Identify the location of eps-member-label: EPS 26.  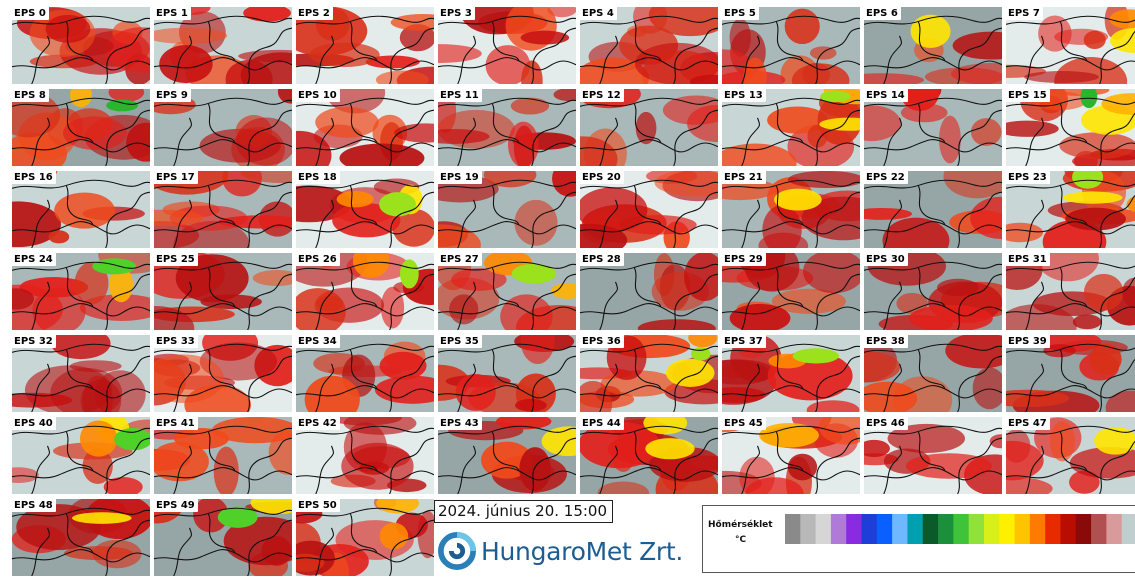
(318, 259).